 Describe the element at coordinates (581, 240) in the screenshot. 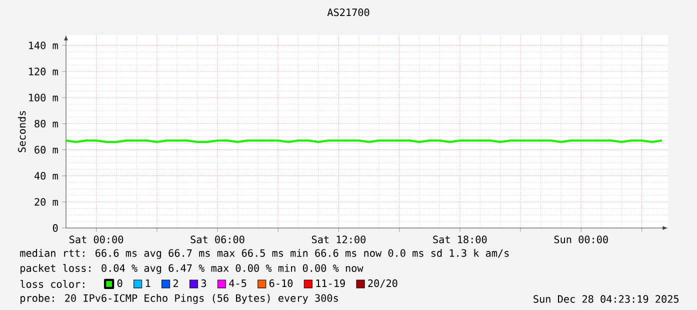

I see `x-tick-label: Sun 00:00` at that location.